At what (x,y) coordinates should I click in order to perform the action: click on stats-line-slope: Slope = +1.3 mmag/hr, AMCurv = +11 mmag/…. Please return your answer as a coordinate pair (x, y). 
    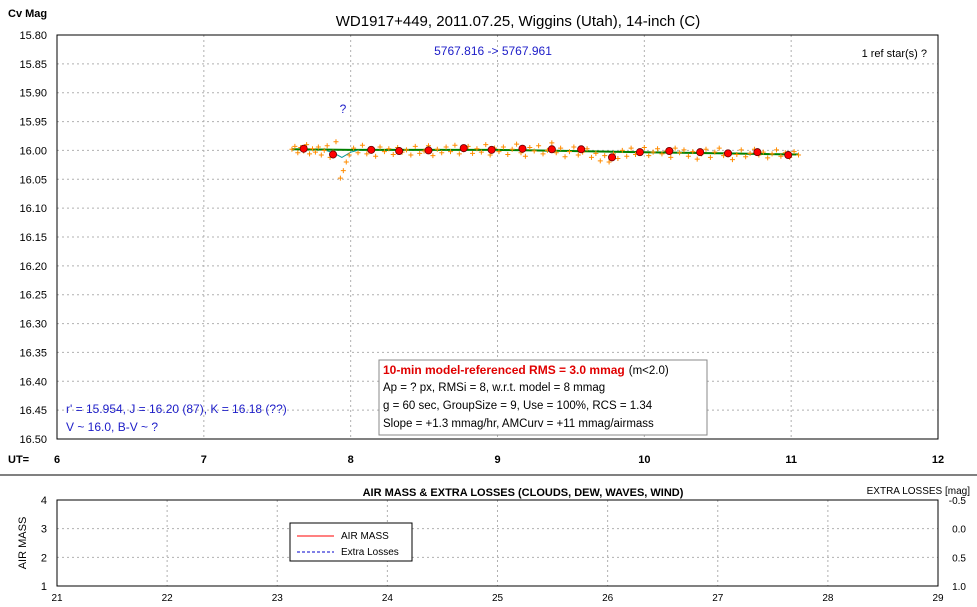
    Looking at the image, I should click on (518, 424).